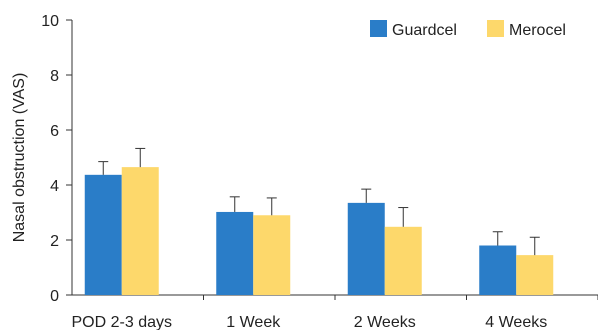 This screenshot has height=330, width=598. Describe the element at coordinates (54, 241) in the screenshot. I see `y-tick-label: 2` at that location.